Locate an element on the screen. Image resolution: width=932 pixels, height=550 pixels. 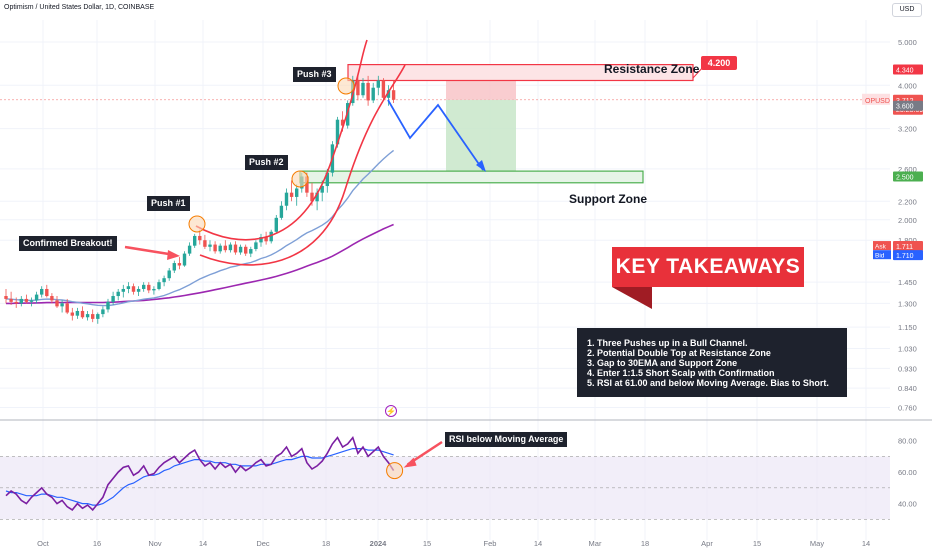
y-tick-label: 1.800 is located at coordinates (907, 240).